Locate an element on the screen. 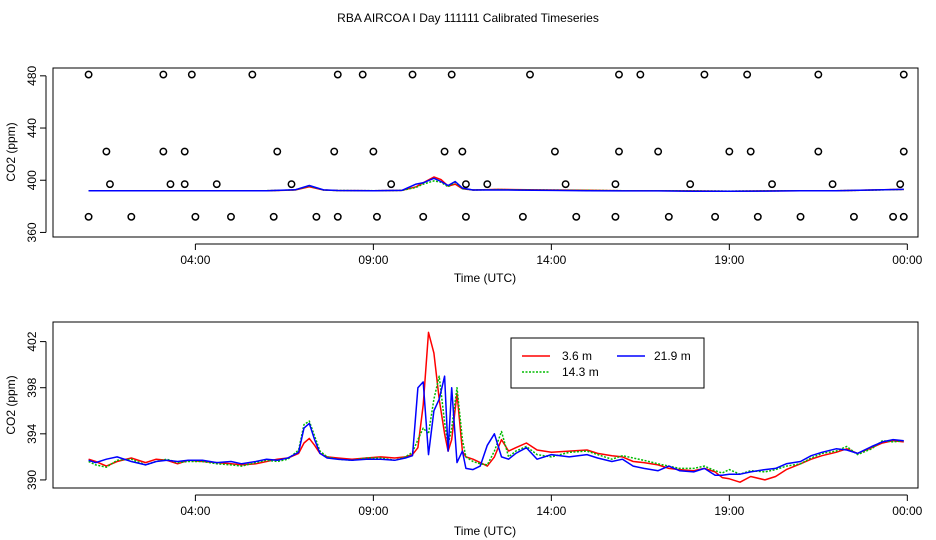  top-x-tick-label: 00:00 is located at coordinates (907, 260).